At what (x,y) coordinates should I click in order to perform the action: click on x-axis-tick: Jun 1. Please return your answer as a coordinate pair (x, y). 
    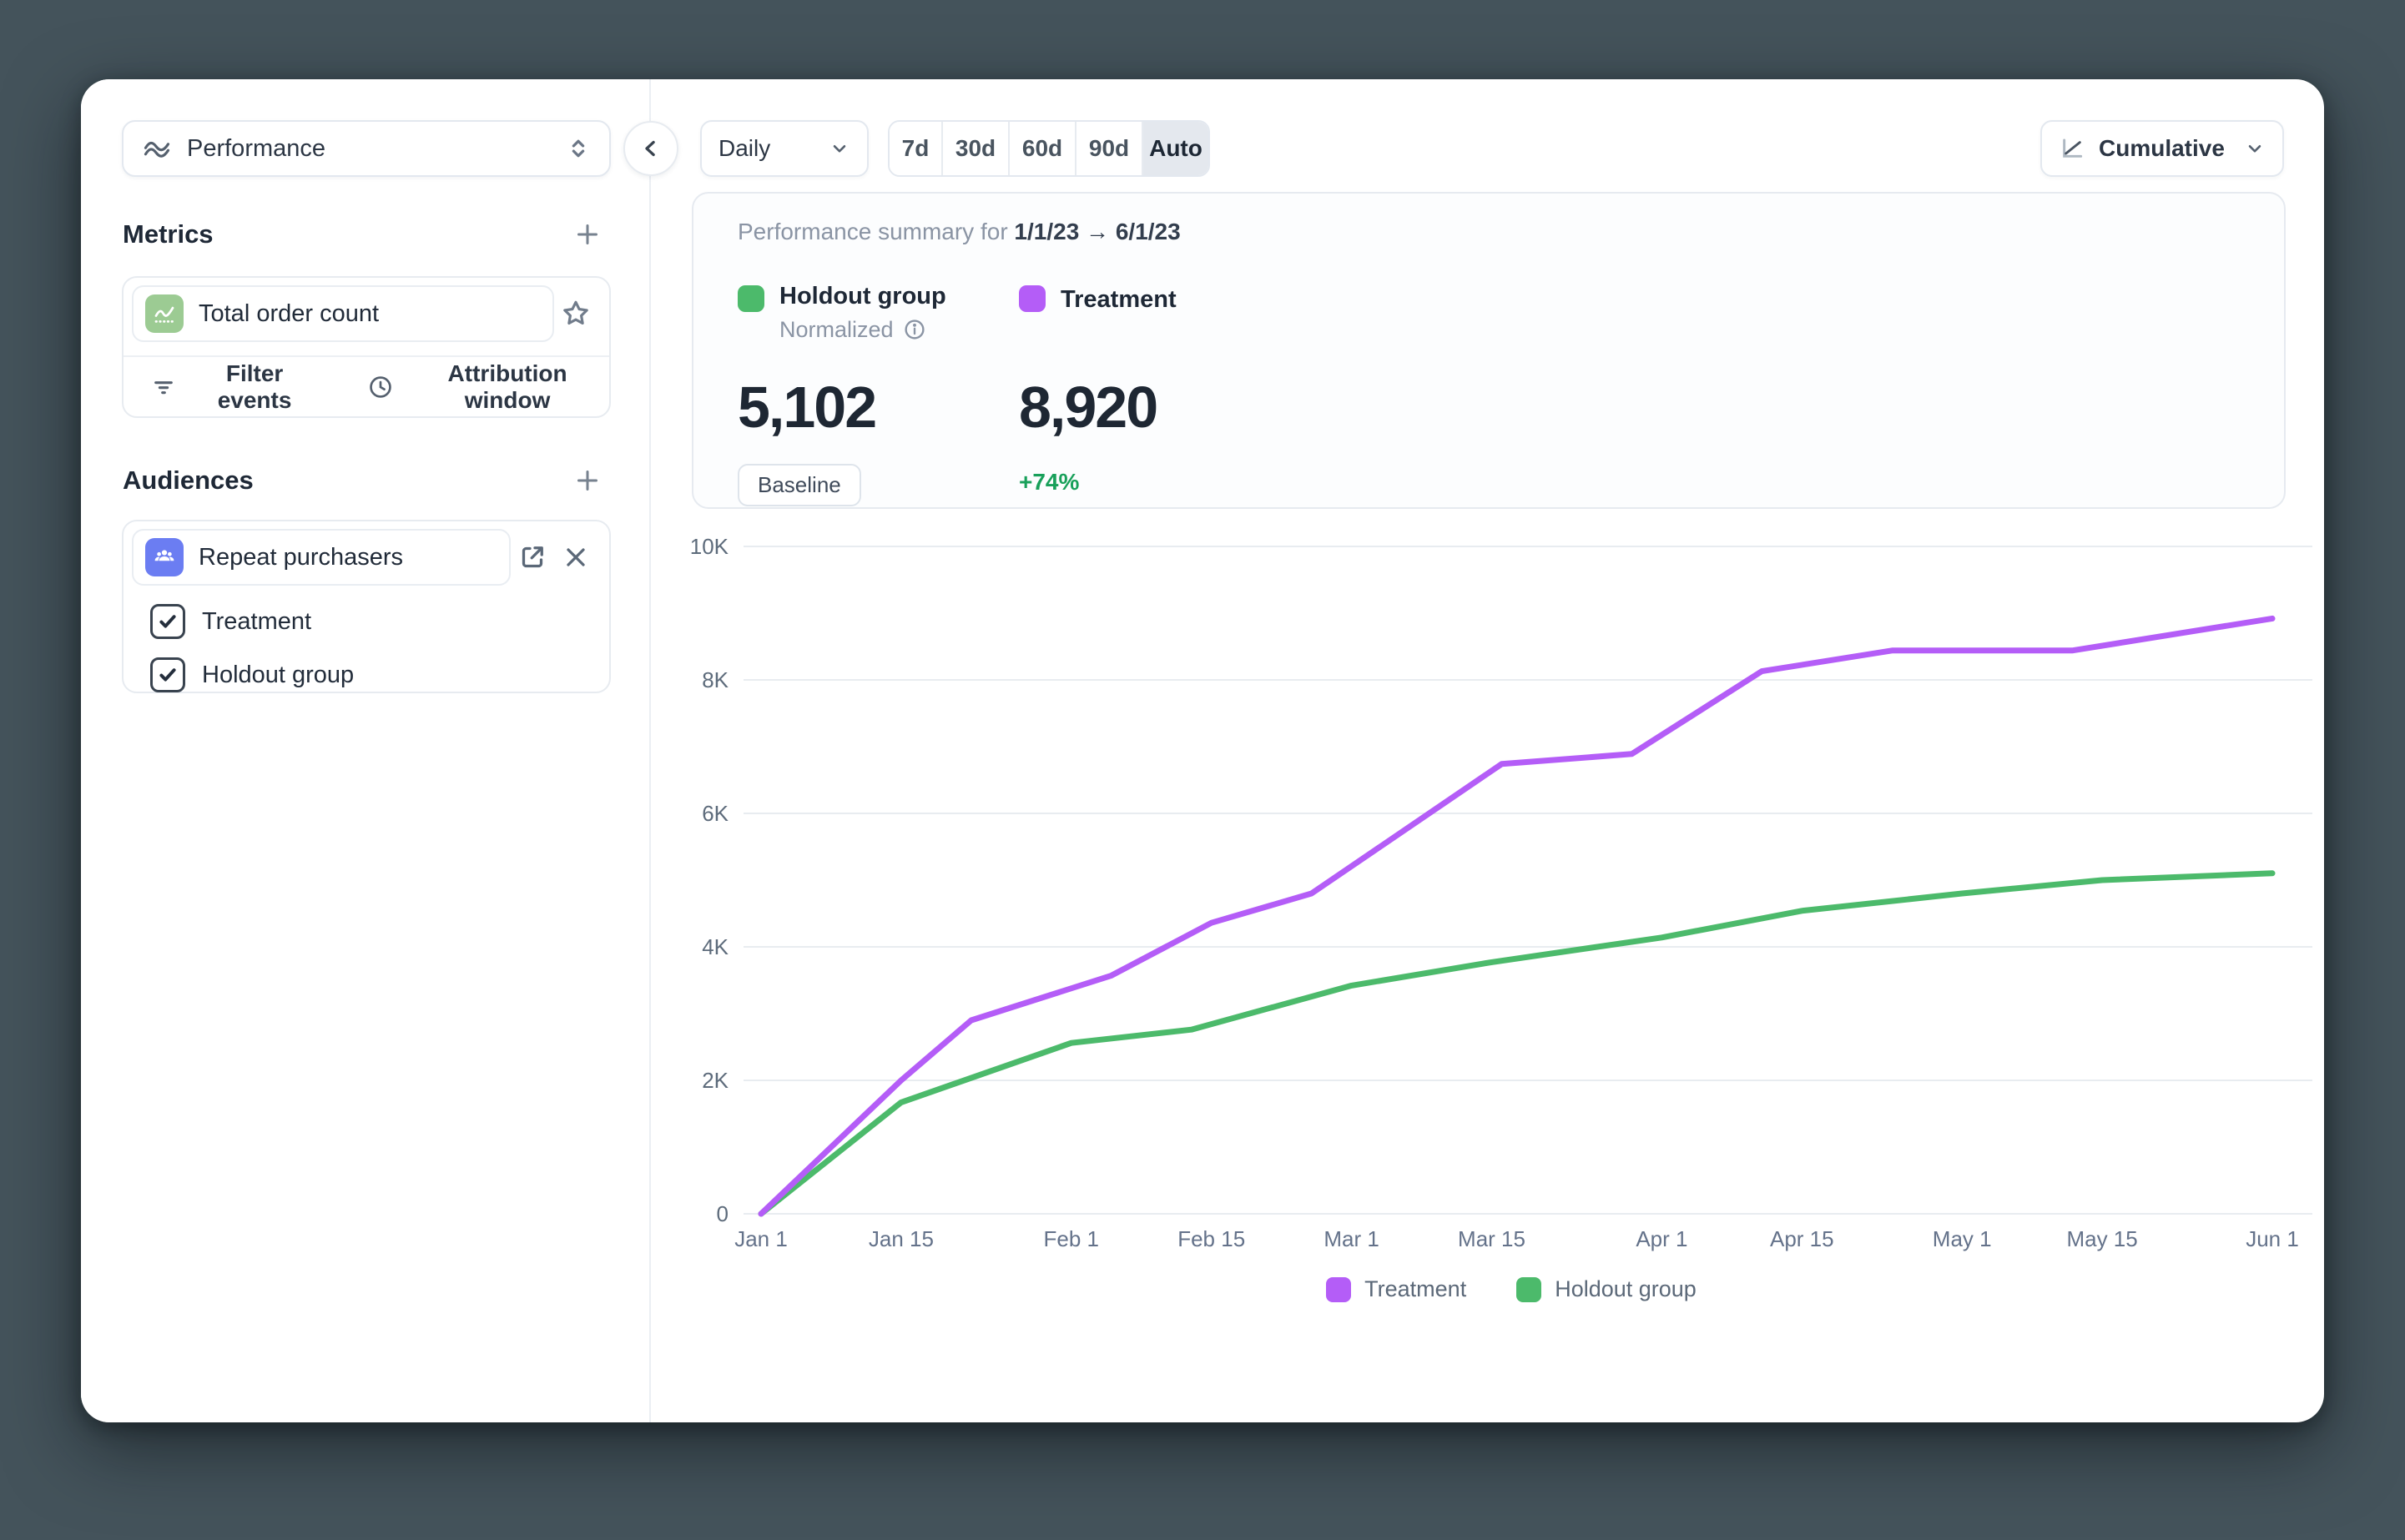
    Looking at the image, I should click on (2272, 1238).